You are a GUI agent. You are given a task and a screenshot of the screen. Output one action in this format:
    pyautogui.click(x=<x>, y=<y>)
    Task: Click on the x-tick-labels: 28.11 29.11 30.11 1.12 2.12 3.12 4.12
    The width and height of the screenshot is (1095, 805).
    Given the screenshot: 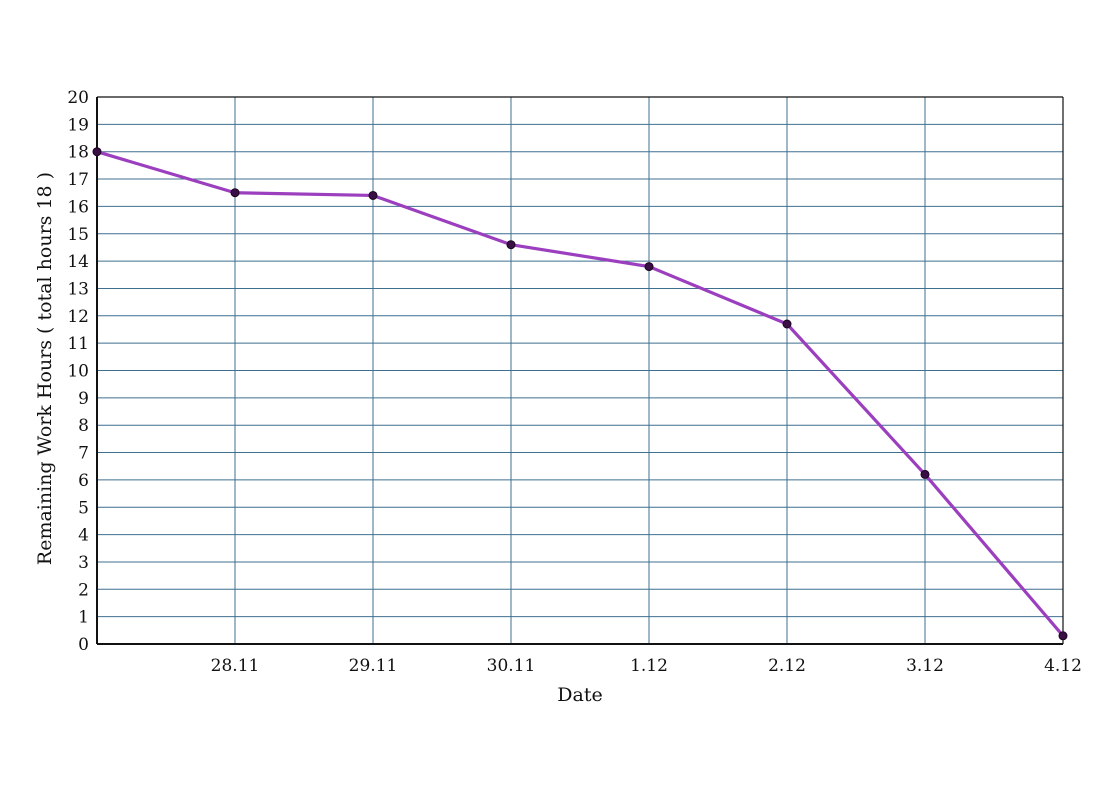 What is the action you would take?
    pyautogui.click(x=646, y=666)
    